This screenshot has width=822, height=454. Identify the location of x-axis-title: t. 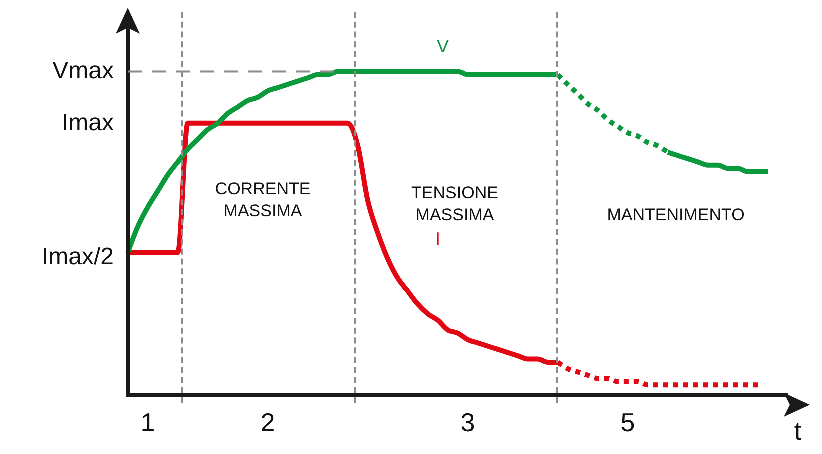
(798, 431).